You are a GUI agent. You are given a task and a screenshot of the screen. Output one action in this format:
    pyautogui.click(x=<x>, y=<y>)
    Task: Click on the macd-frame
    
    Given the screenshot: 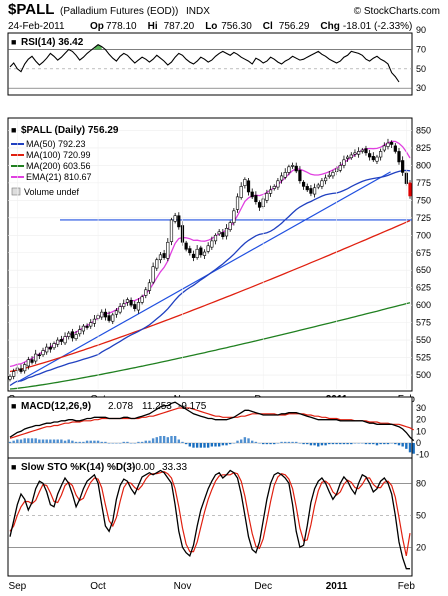 What is the action you would take?
    pyautogui.click(x=210, y=428)
    